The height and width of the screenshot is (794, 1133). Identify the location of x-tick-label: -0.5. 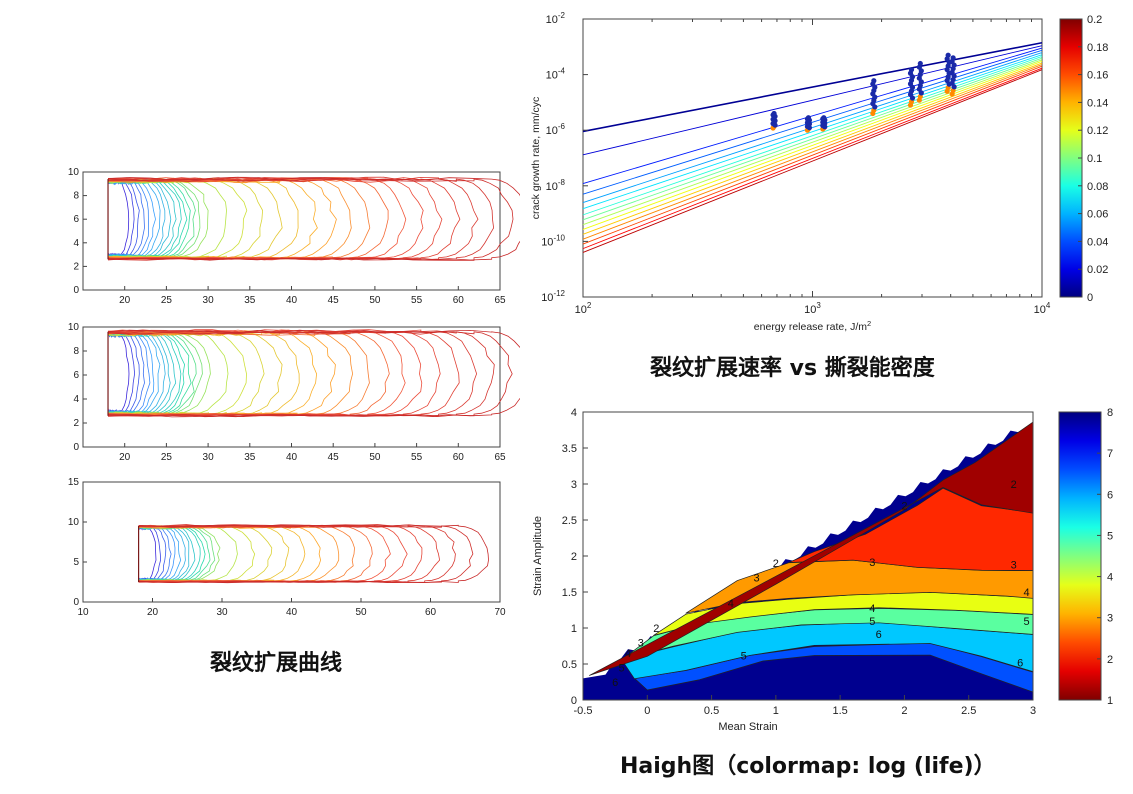
(583, 711).